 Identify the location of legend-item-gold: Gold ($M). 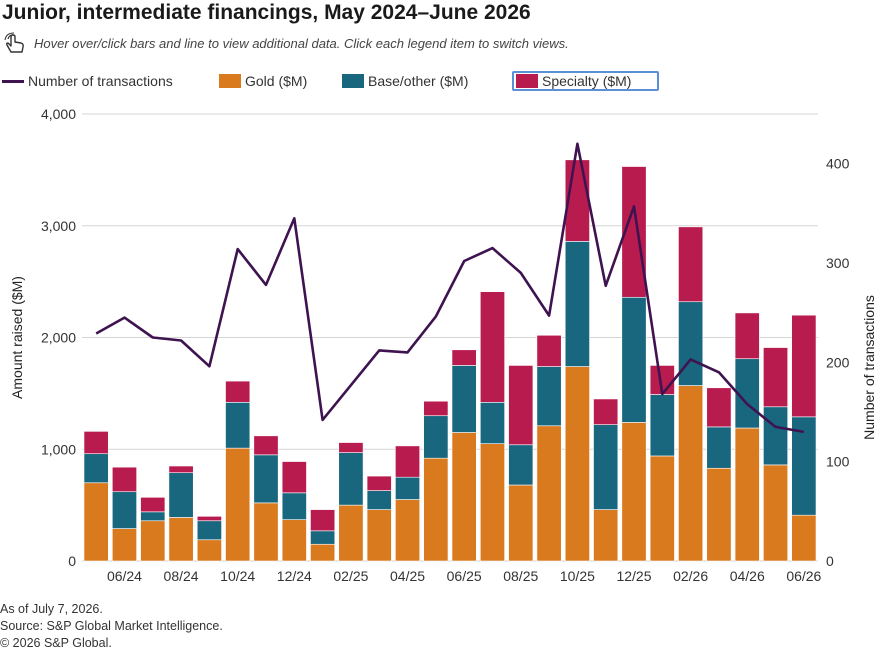
(263, 81).